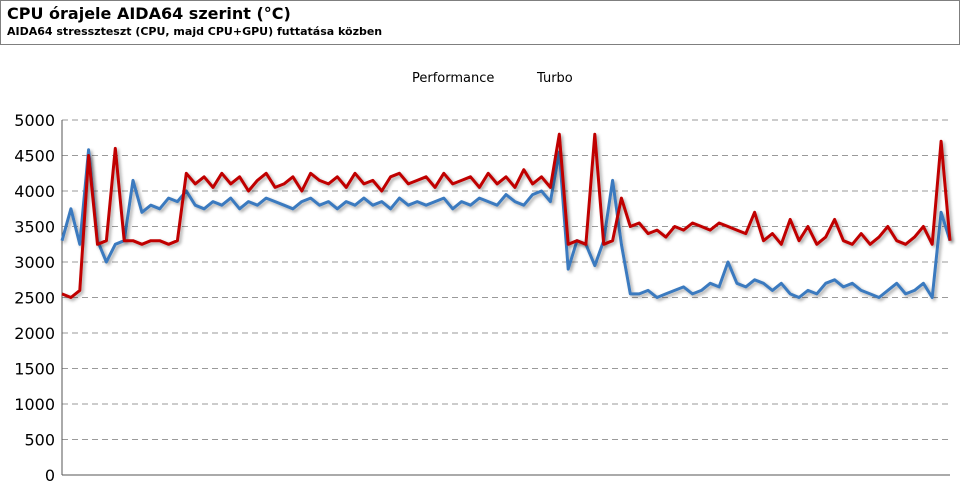  Describe the element at coordinates (453, 78) in the screenshot. I see `legend-label-performance: Performance` at that location.